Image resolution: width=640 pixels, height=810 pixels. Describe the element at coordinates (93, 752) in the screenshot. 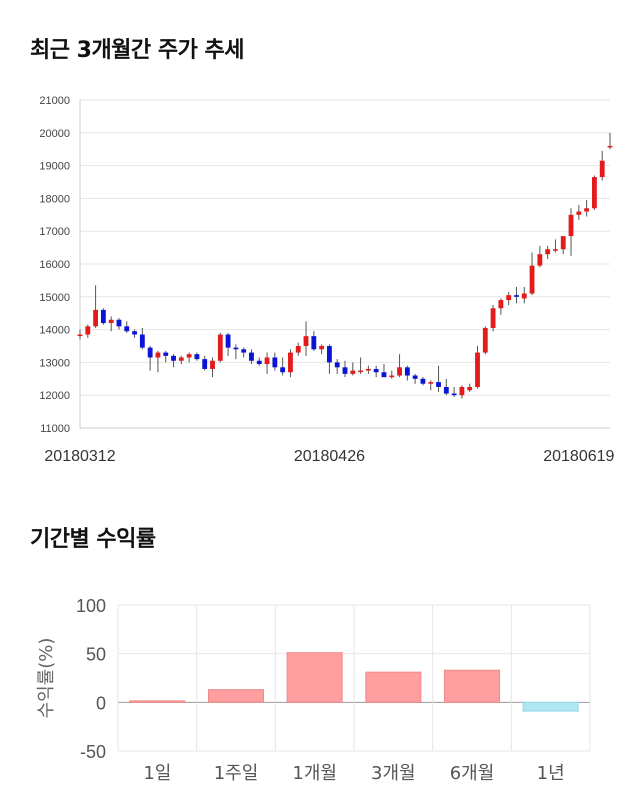

I see `returns-y-tick-label: -50` at that location.